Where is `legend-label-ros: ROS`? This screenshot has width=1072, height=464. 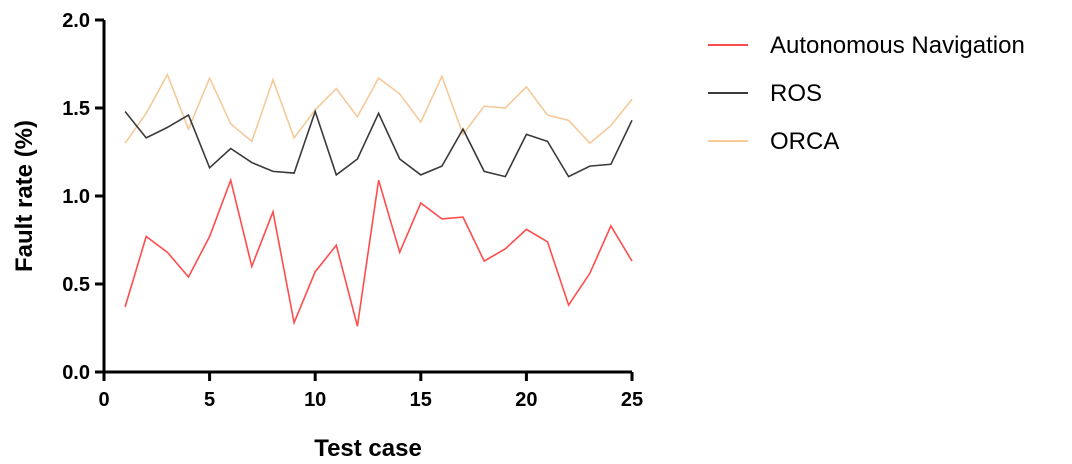 legend-label-ros: ROS is located at coordinates (796, 93).